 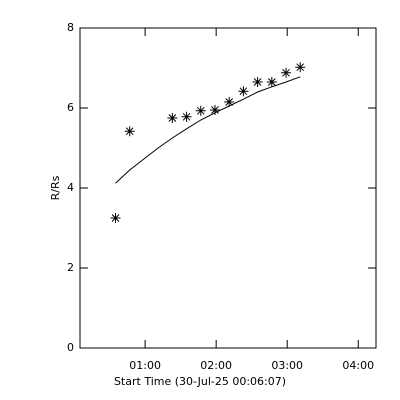 What do you see at coordinates (145, 365) in the screenshot?
I see `x-tick-label: 01:00` at bounding box center [145, 365].